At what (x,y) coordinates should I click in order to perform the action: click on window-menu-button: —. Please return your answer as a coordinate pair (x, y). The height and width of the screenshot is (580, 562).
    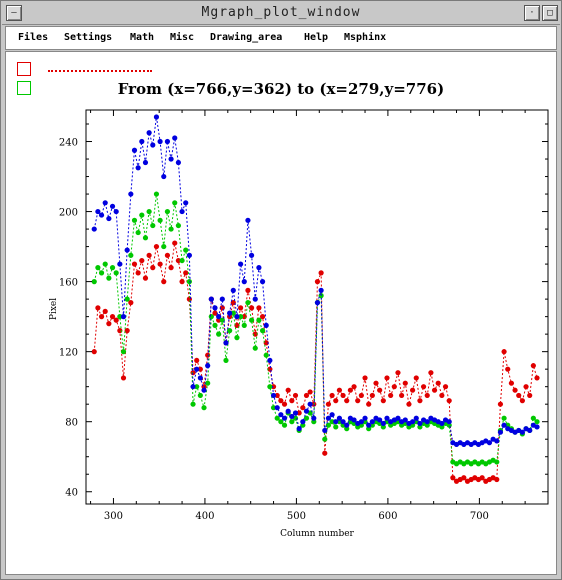
    Looking at the image, I should click on (14, 13).